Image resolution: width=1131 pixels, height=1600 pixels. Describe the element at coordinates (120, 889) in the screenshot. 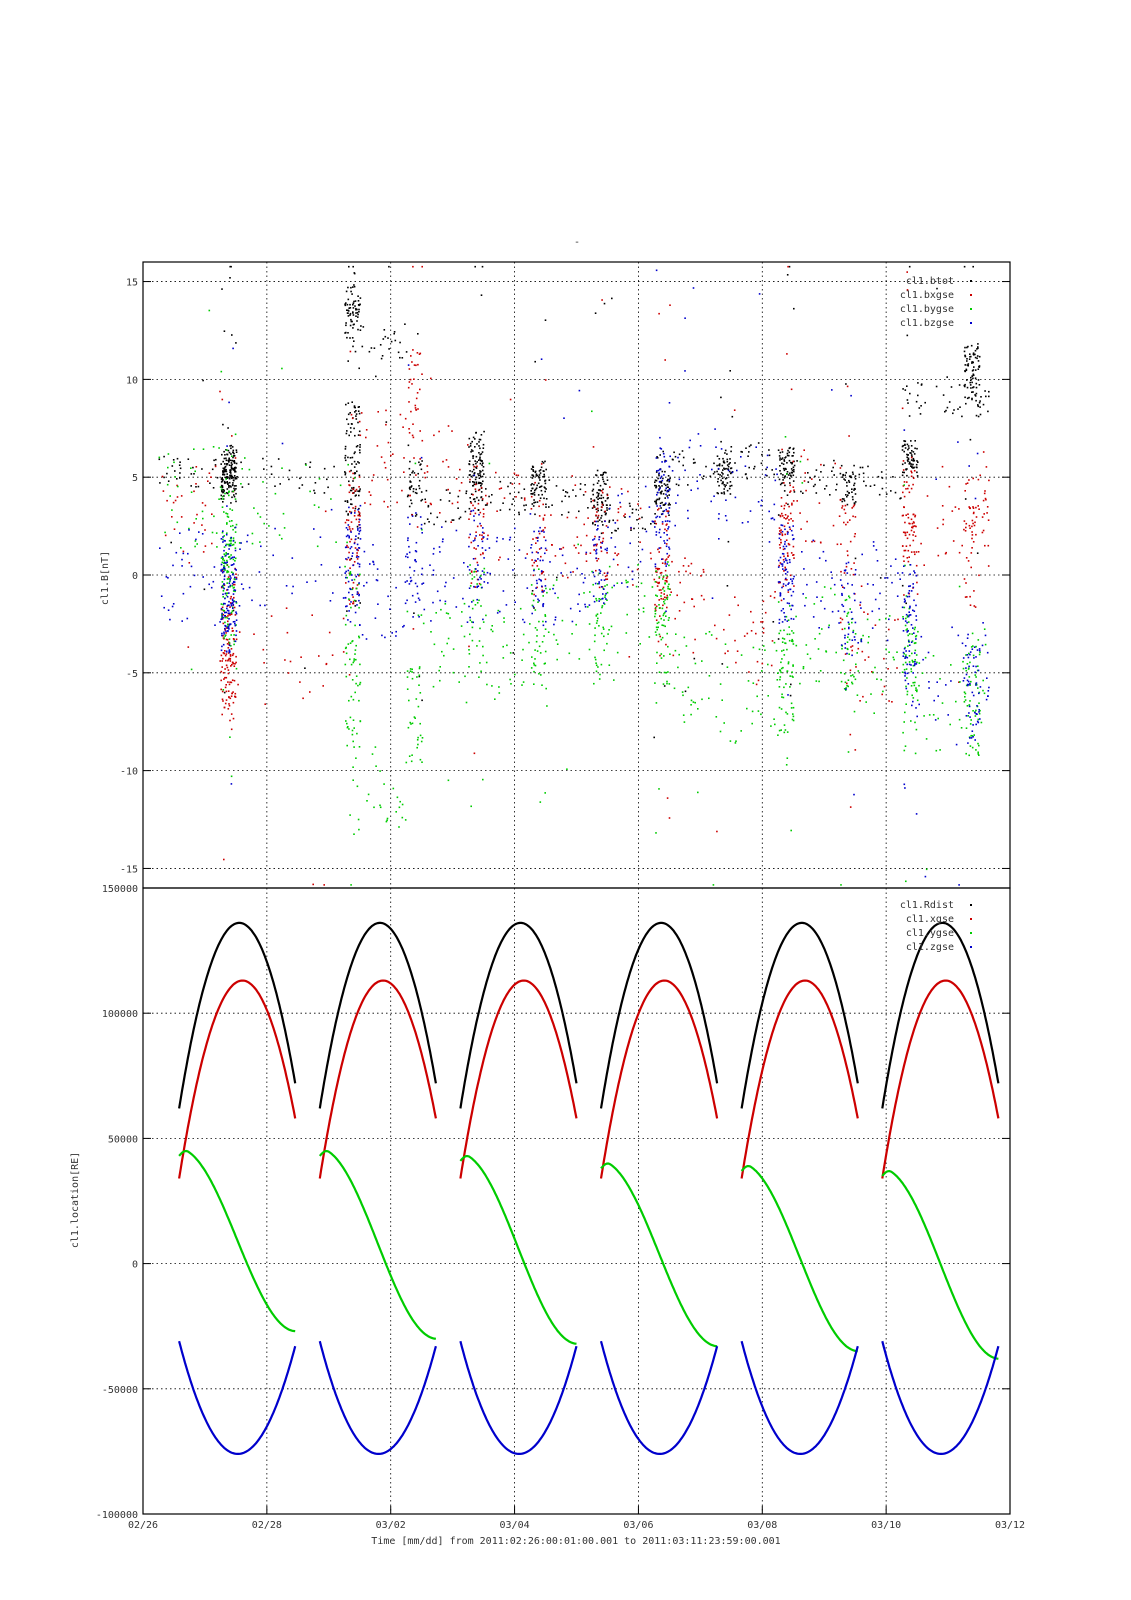

I see `bottom-ytick-label: 150000` at that location.